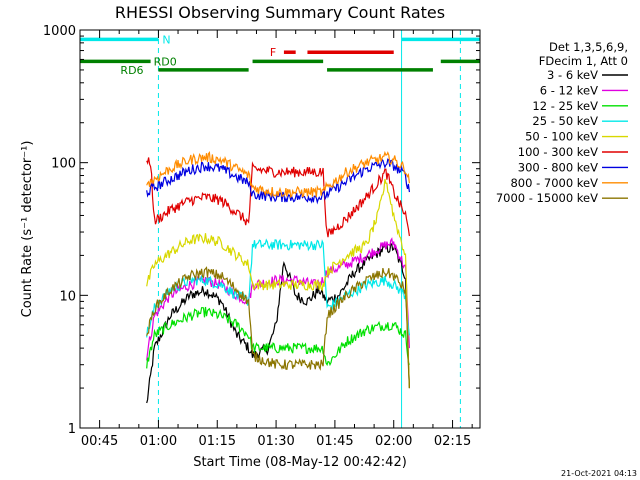  Describe the element at coordinates (27, 229) in the screenshot. I see `y-axis-label: Count Rate (s⁻¹ detector⁻¹)` at that location.